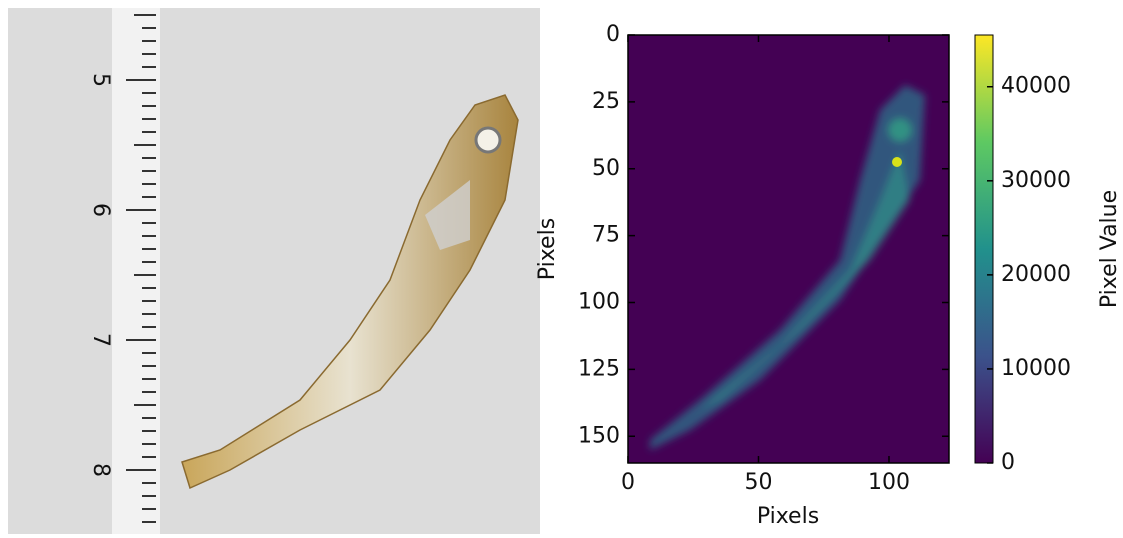  Describe the element at coordinates (599, 435) in the screenshot. I see `y-tick-label: 150` at that location.